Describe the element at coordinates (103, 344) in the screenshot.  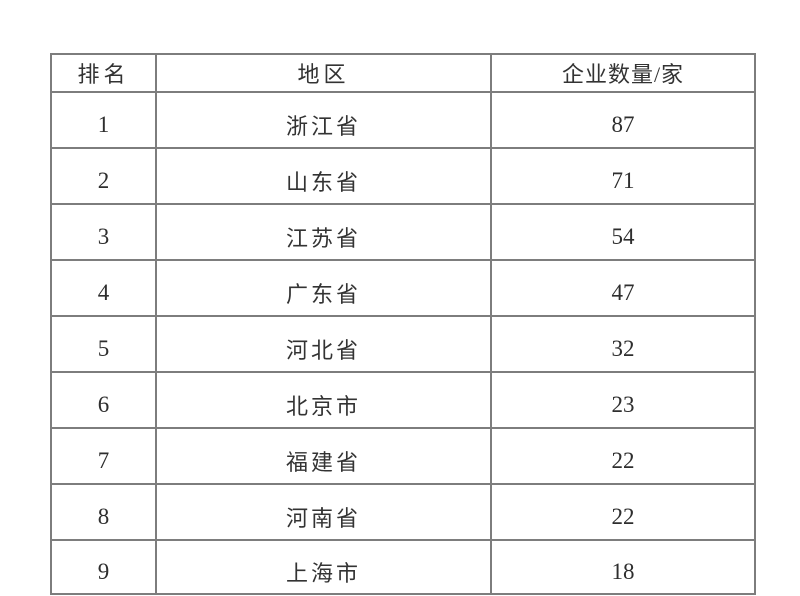
I see `rank-cell: 5` at that location.